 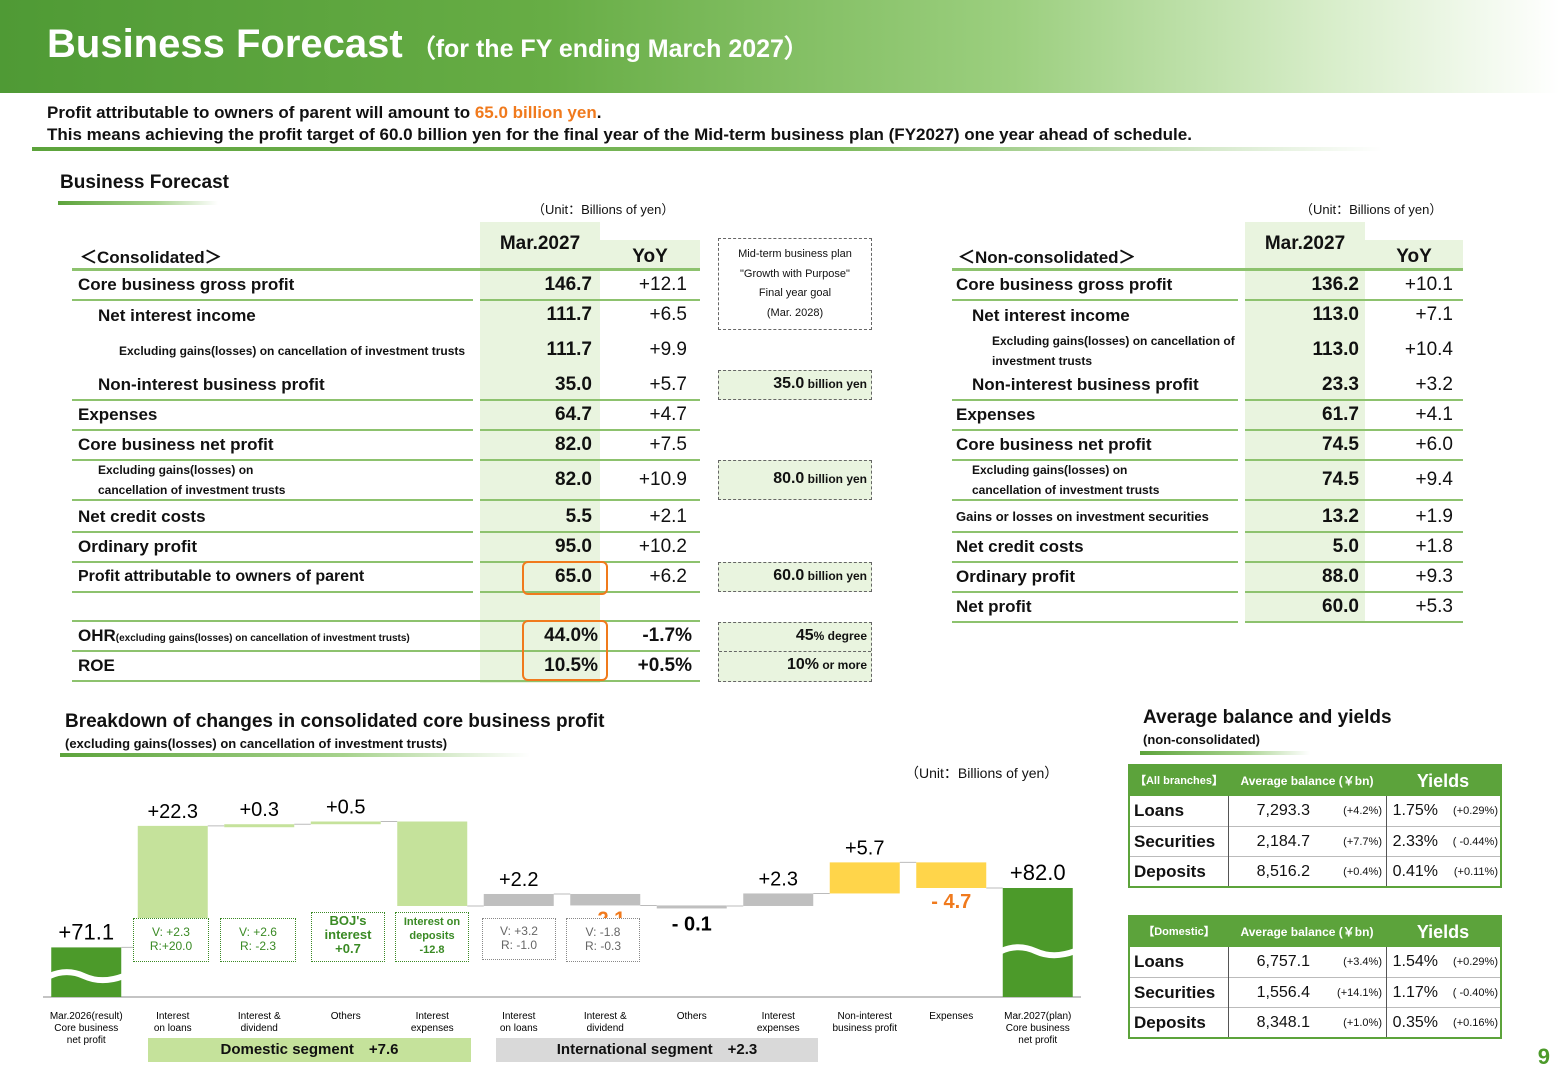 What do you see at coordinates (569, 349) in the screenshot?
I see `consolidated-value: 111.7` at bounding box center [569, 349].